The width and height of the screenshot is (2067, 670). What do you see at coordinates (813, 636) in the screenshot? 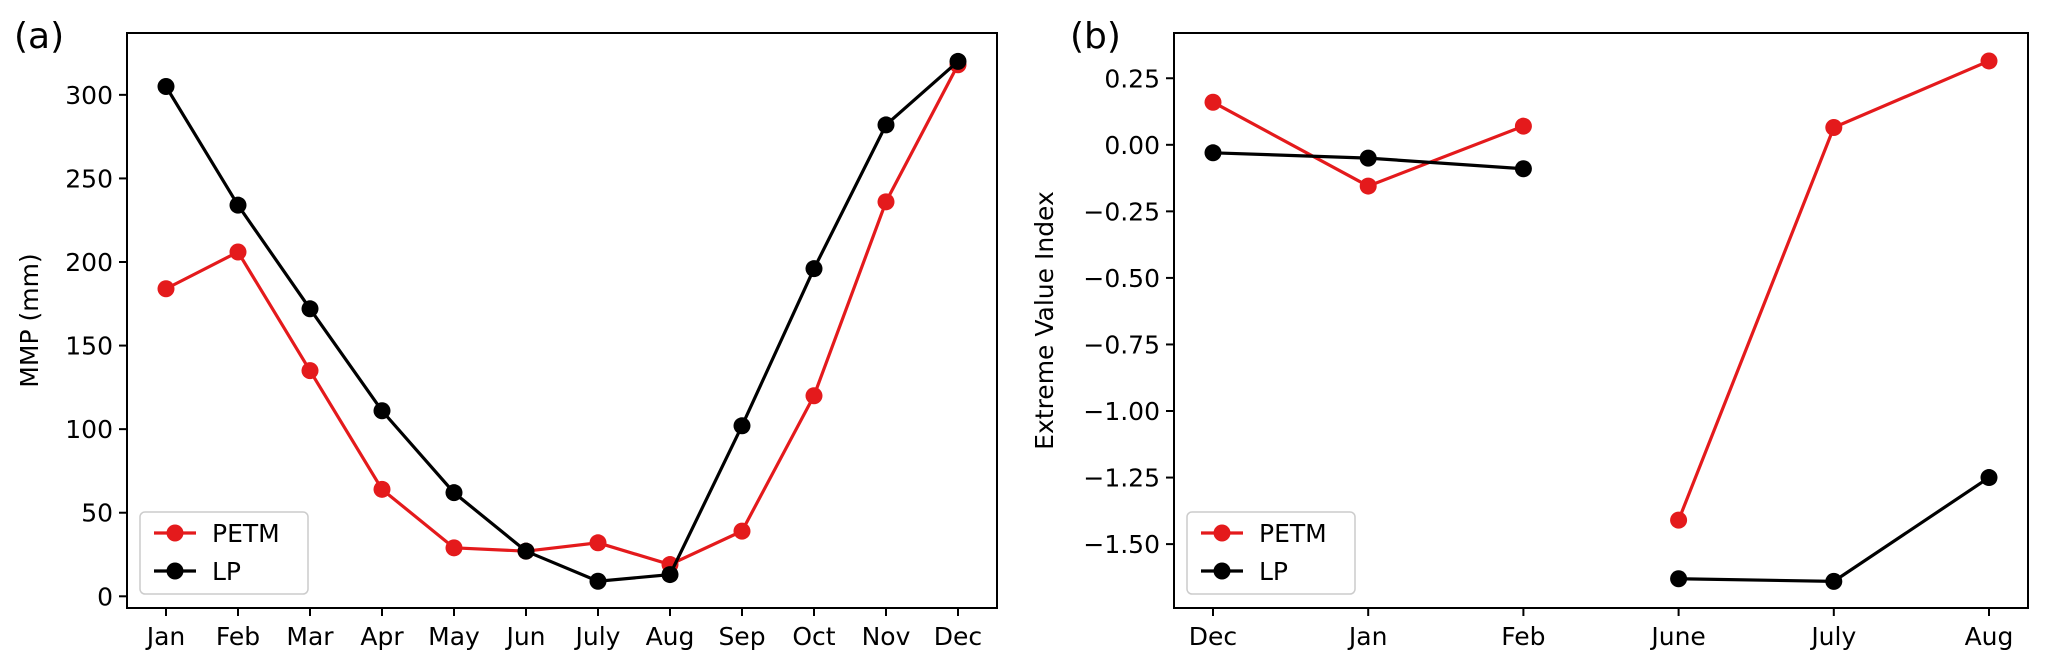
I see `x-tick-label: Oct` at bounding box center [813, 636].